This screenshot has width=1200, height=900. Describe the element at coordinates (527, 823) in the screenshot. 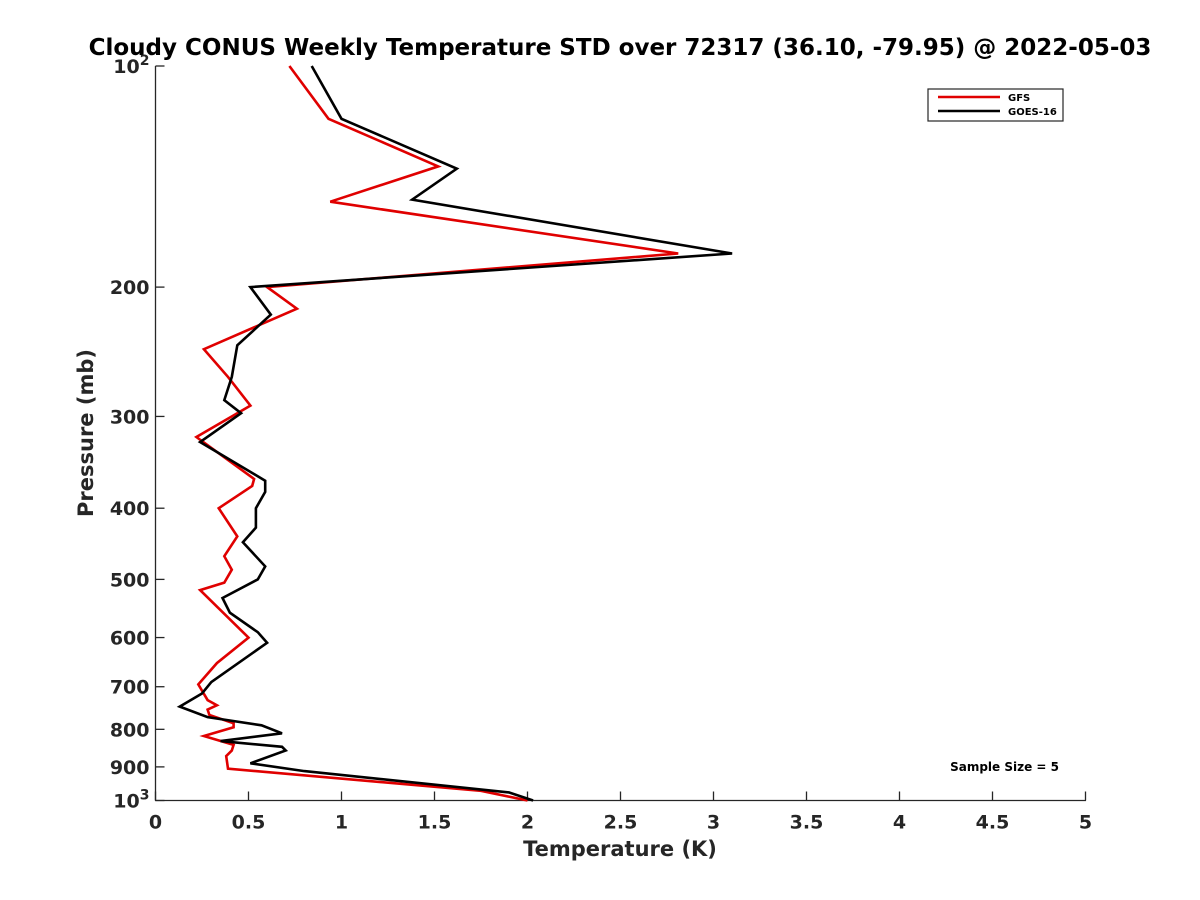

I see `x-tick-label: 2` at that location.